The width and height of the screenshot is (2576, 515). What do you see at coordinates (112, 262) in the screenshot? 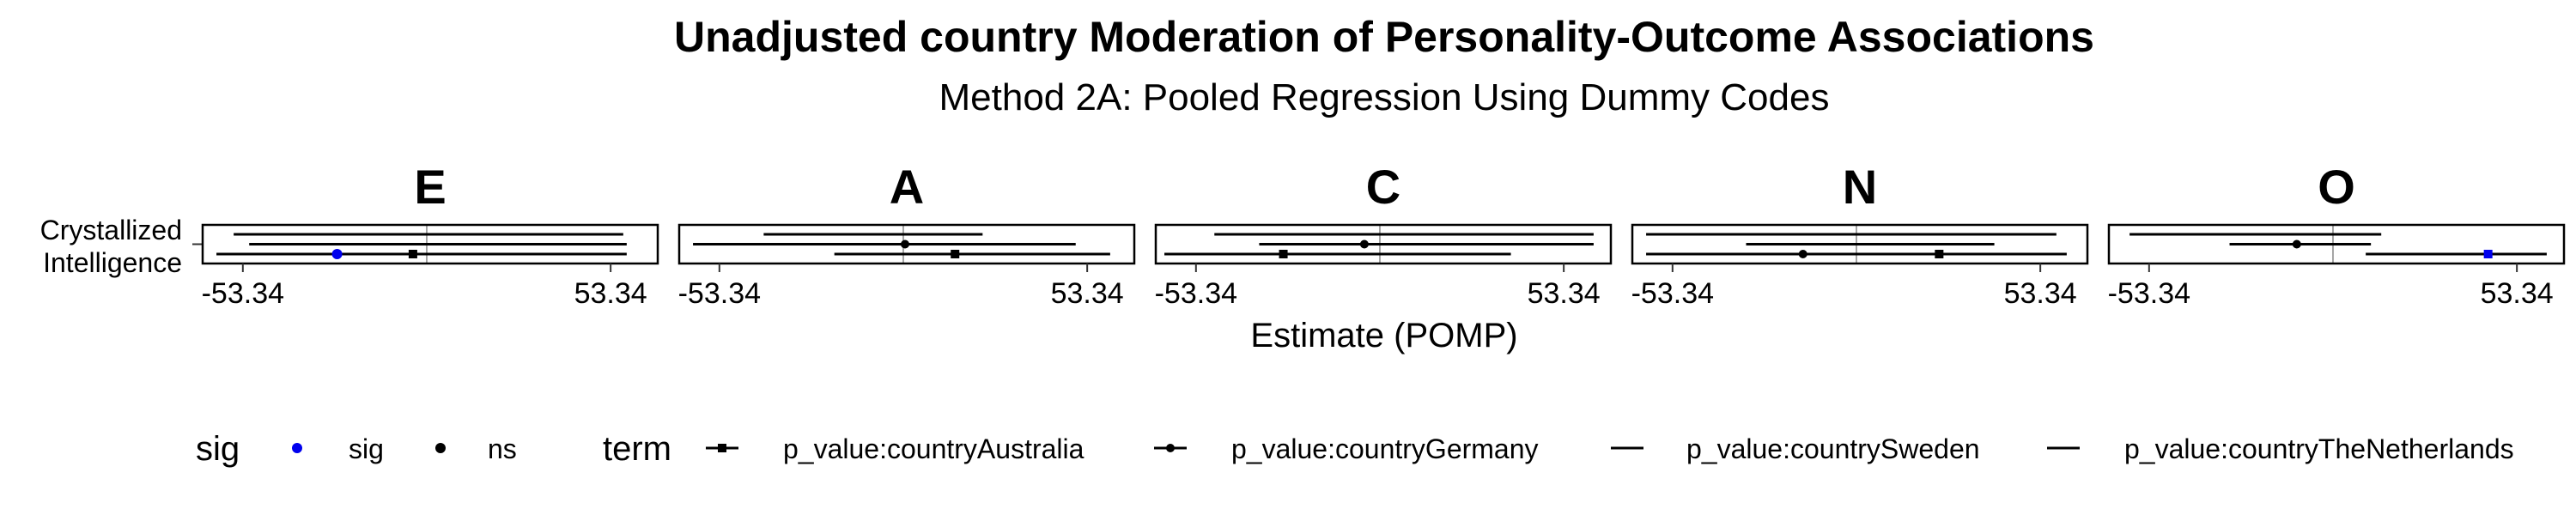
I see `row-label-line-2: Intelligence` at bounding box center [112, 262].